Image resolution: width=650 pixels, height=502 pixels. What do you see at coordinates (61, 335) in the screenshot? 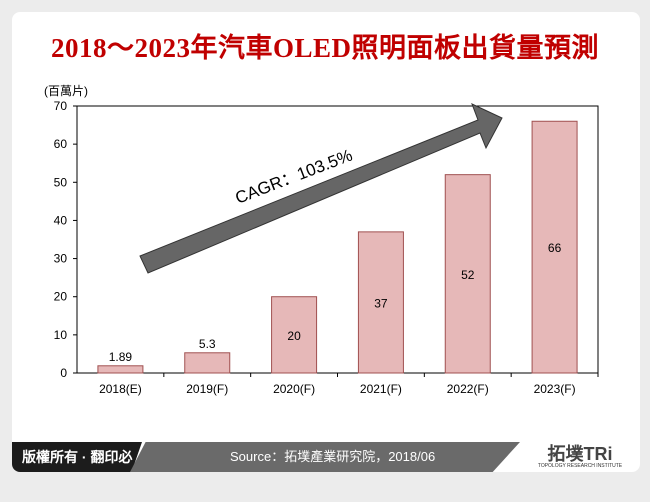
I see `y-tick-label: 10` at bounding box center [61, 335].